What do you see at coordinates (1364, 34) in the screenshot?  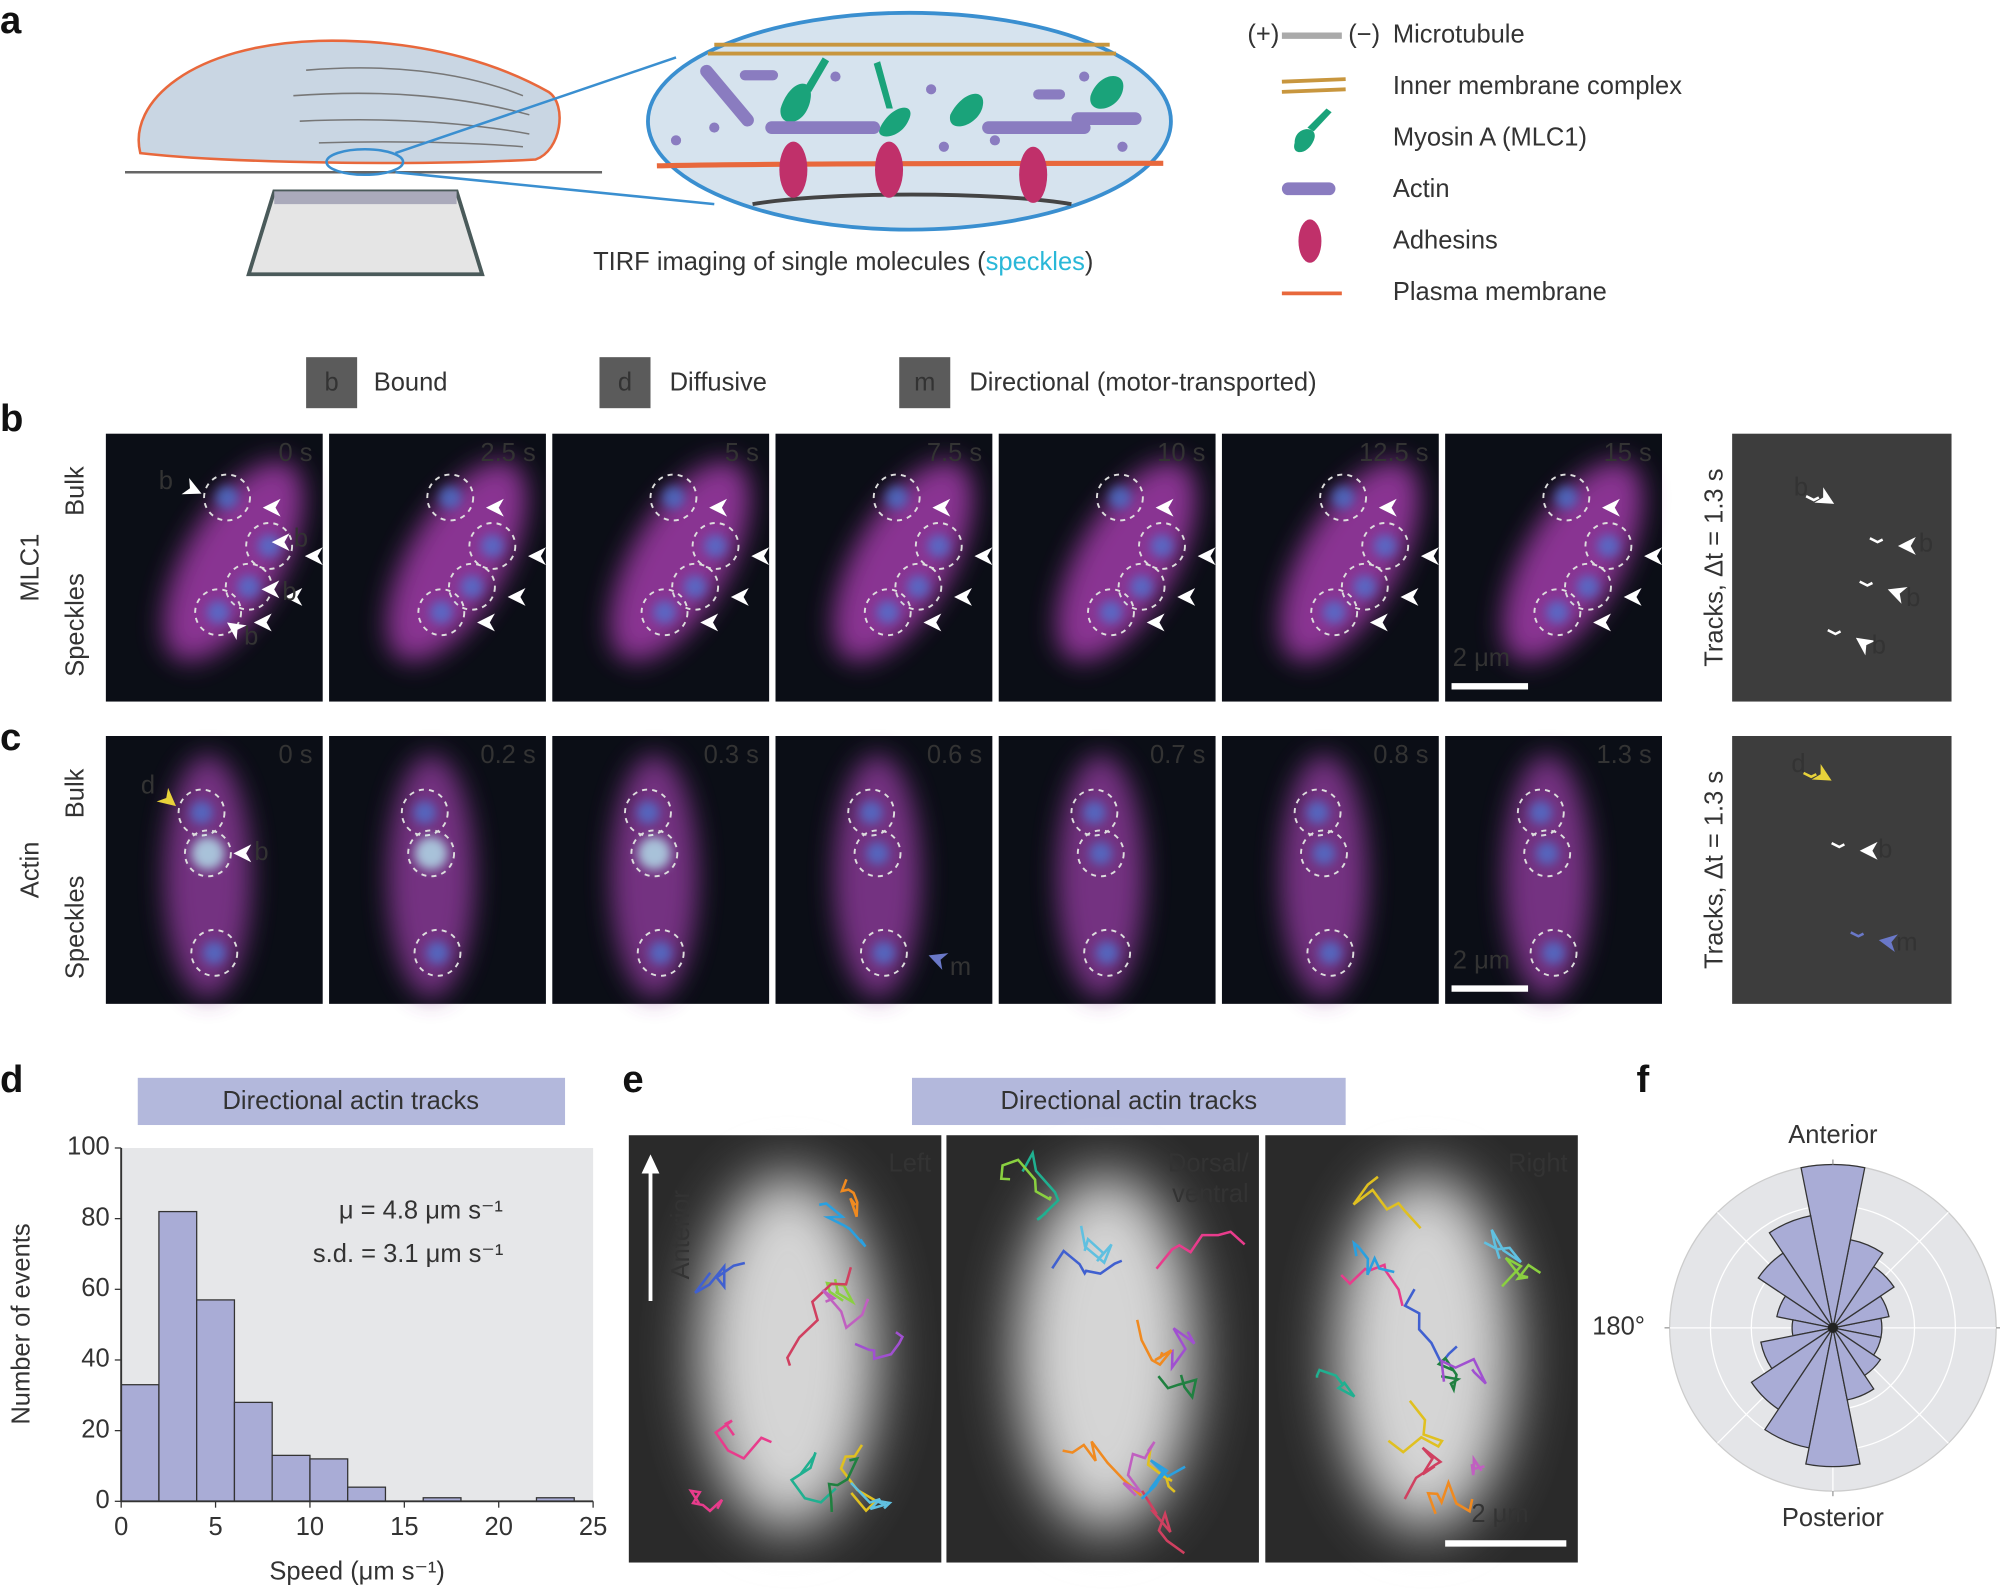 I see `microtubule-end: (−)` at bounding box center [1364, 34].